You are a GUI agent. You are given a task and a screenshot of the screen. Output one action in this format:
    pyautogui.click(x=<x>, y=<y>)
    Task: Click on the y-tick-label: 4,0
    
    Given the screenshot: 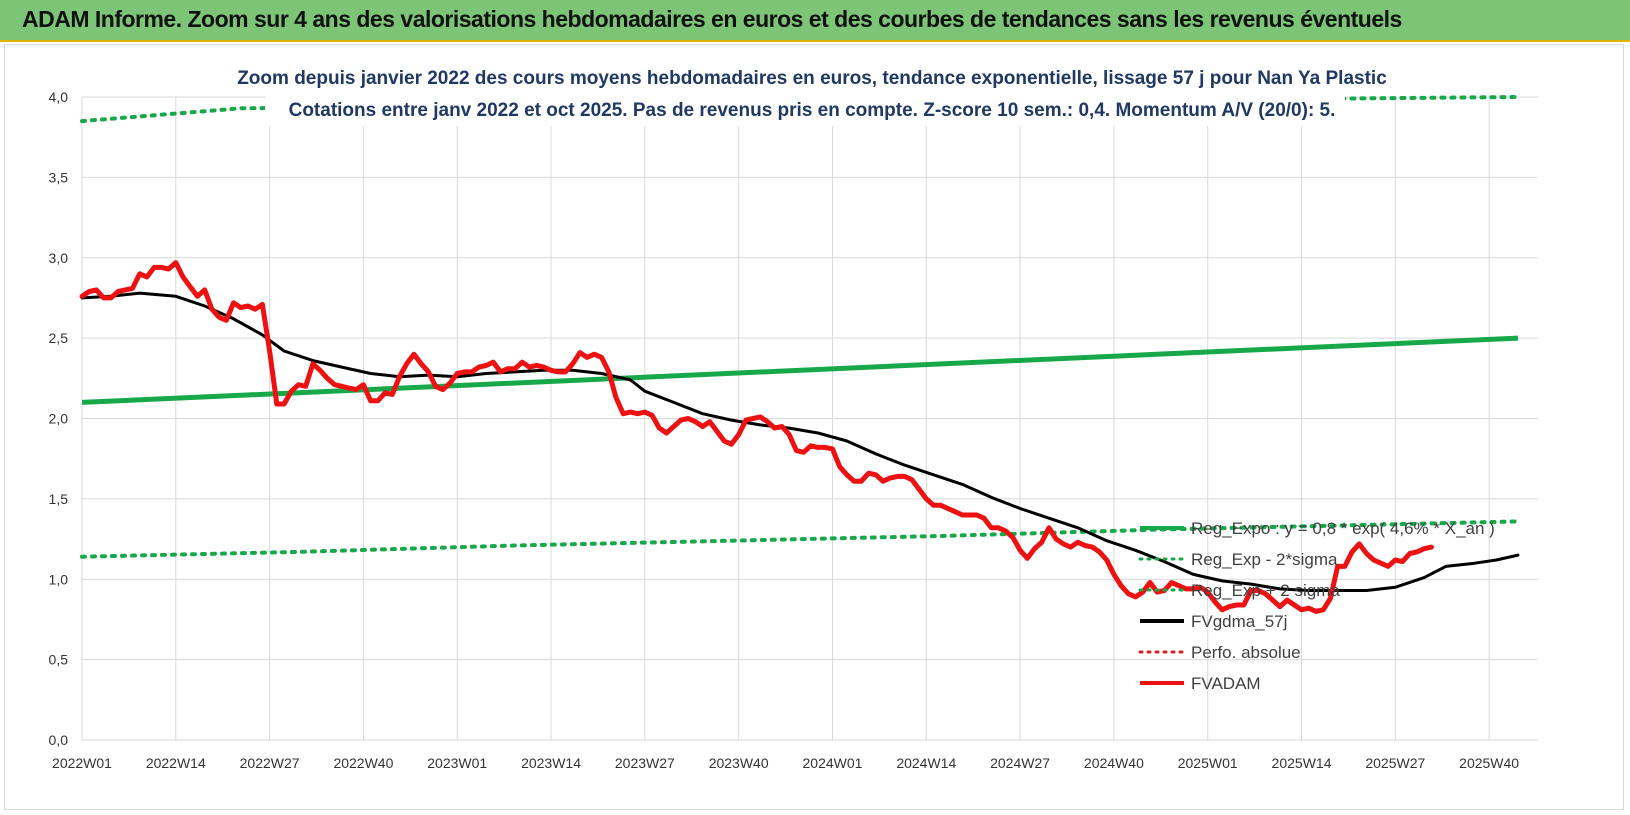 What is the action you would take?
    pyautogui.click(x=59, y=97)
    